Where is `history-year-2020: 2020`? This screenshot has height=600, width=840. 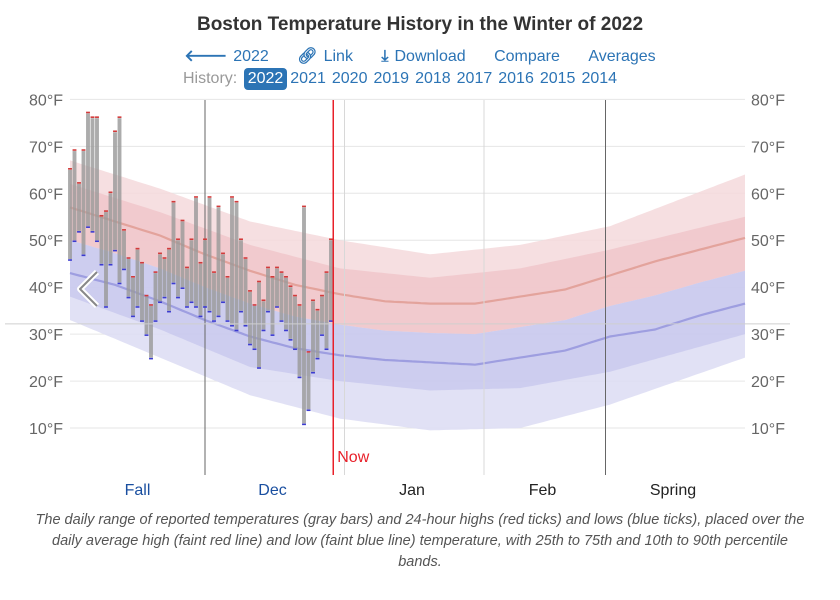
history-year-2020: 2020 is located at coordinates (349, 78).